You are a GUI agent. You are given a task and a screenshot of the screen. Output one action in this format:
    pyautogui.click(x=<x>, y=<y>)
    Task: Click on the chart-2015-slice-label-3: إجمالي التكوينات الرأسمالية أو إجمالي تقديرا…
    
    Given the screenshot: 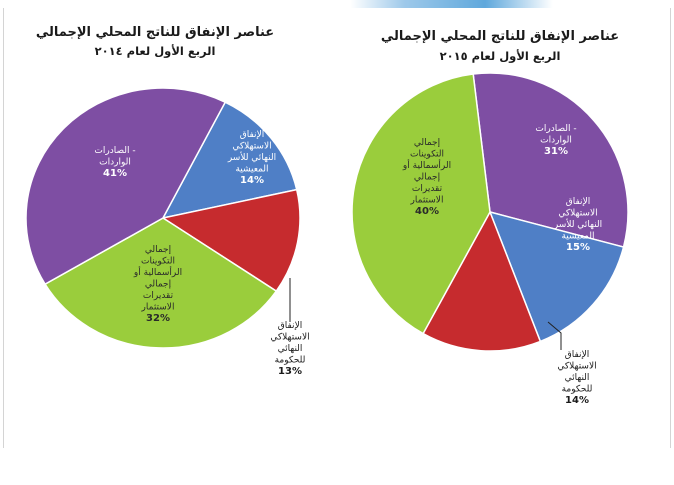 What is the action you would take?
    pyautogui.click(x=426, y=177)
    